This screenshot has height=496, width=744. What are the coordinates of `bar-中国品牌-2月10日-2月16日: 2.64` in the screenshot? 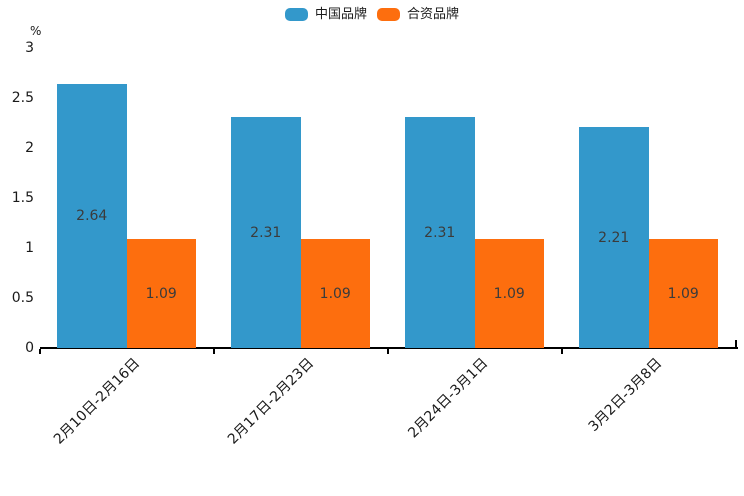 It's located at (92, 216).